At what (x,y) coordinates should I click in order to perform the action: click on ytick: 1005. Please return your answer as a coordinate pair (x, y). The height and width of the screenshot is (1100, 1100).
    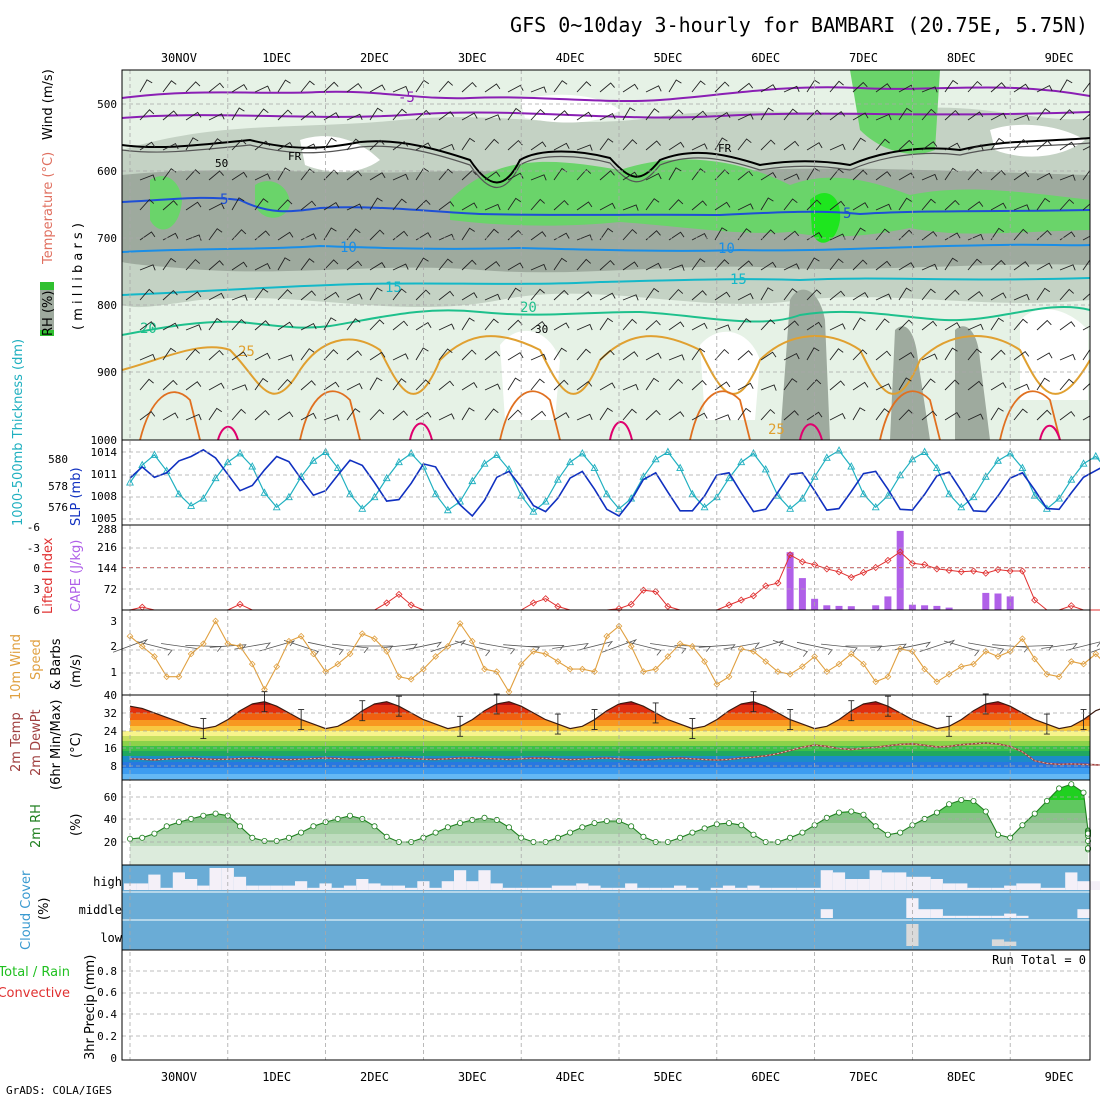
    Looking at the image, I should click on (104, 518).